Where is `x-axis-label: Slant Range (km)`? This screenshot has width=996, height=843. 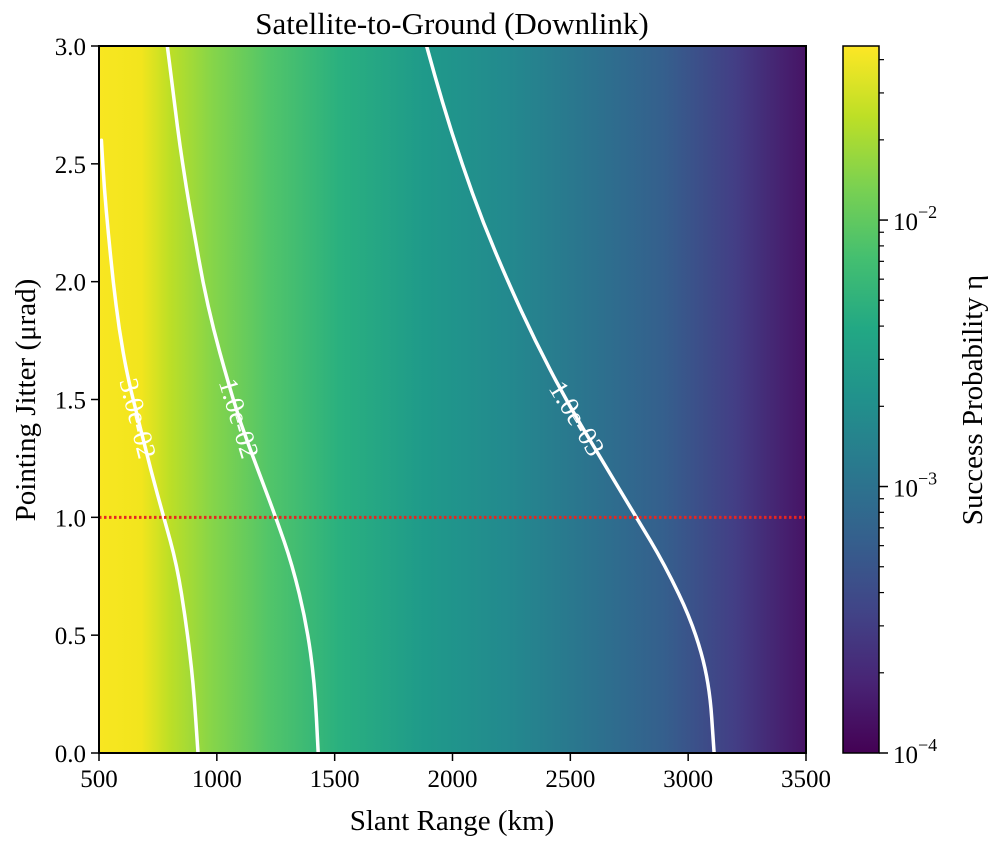 x-axis-label: Slant Range (km) is located at coordinates (452, 821).